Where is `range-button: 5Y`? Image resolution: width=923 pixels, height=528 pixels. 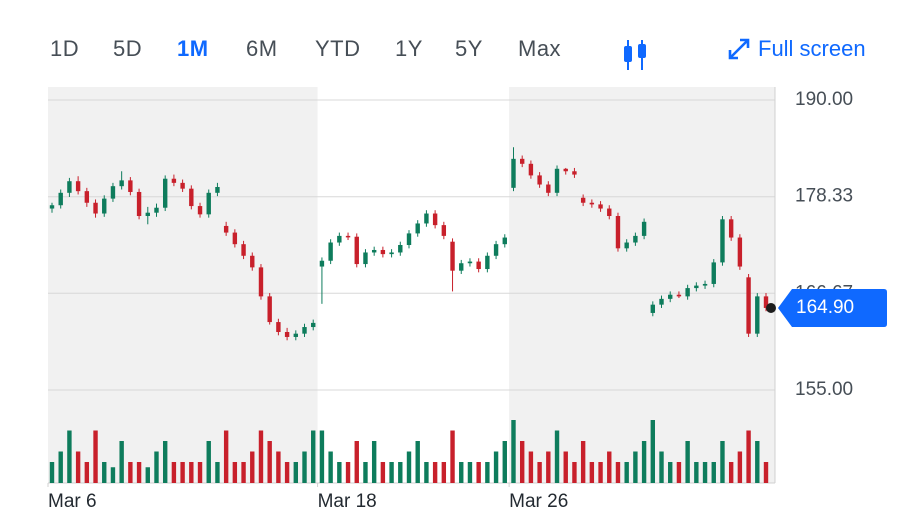 range-button: 5Y is located at coordinates (469, 48).